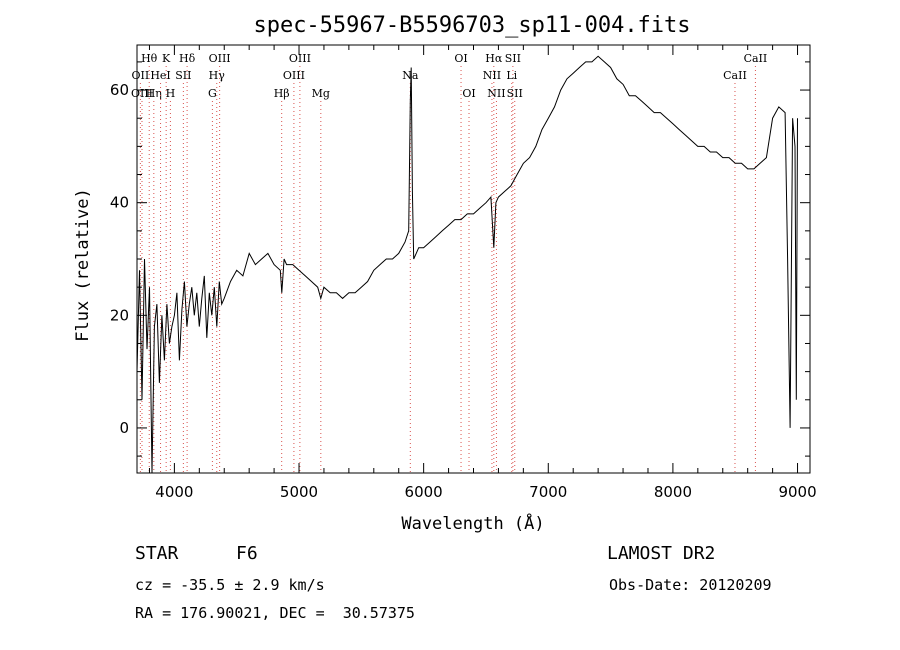 The width and height of the screenshot is (900, 650). Describe the element at coordinates (230, 585) in the screenshot. I see `redshift-readout: cz = -35.5 ± 2.9 km/s` at that location.